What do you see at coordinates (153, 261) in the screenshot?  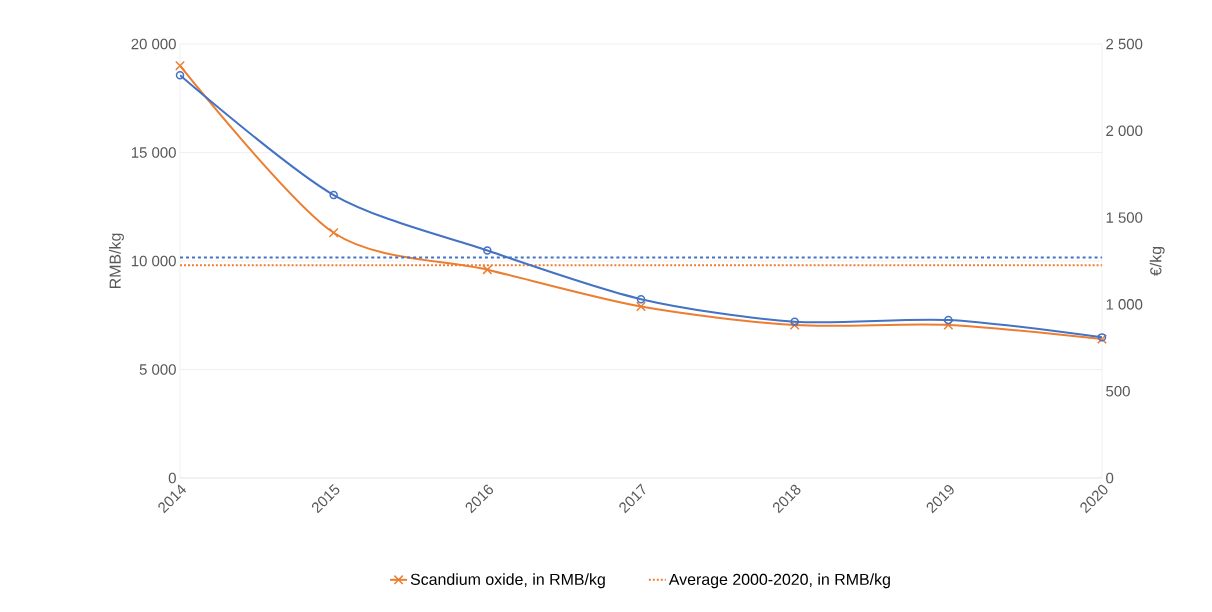 I see `y-tick-label: 10 000` at bounding box center [153, 261].